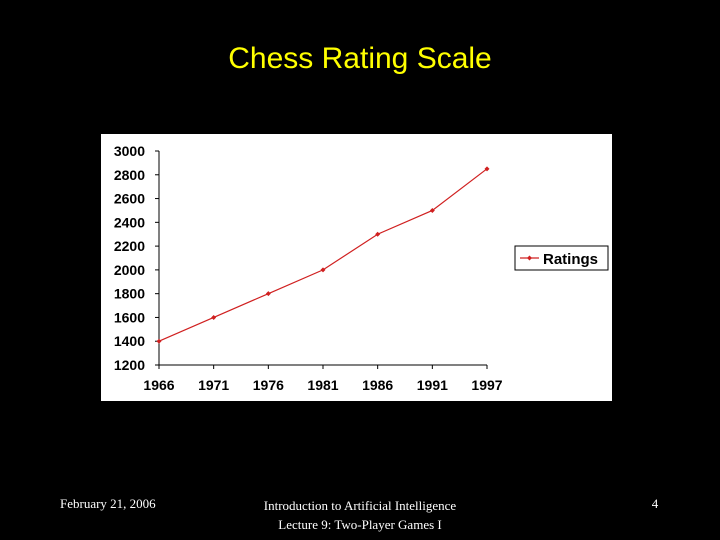 The height and width of the screenshot is (540, 720). I want to click on slide-title: Chess Rating Scale, so click(360, 58).